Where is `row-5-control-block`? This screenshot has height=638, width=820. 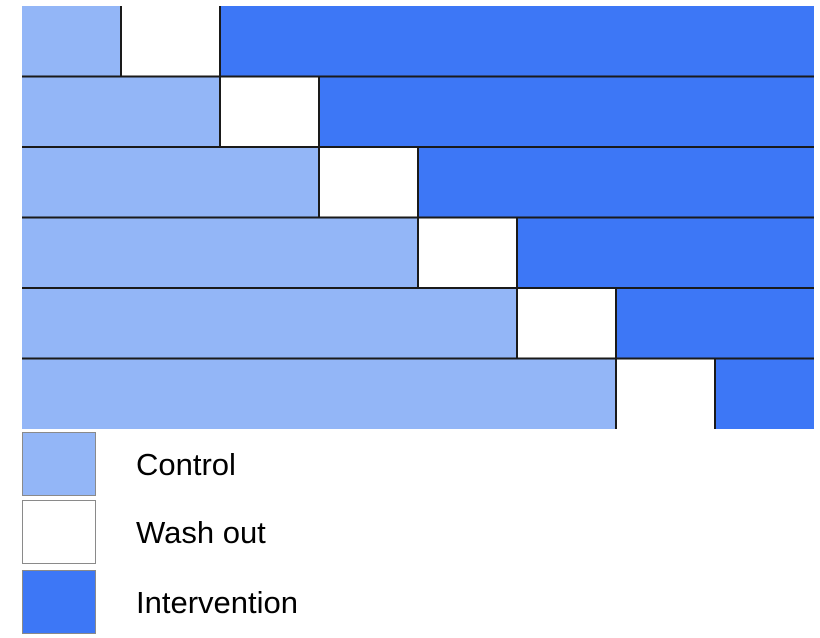 row-5-control-block is located at coordinates (269, 323).